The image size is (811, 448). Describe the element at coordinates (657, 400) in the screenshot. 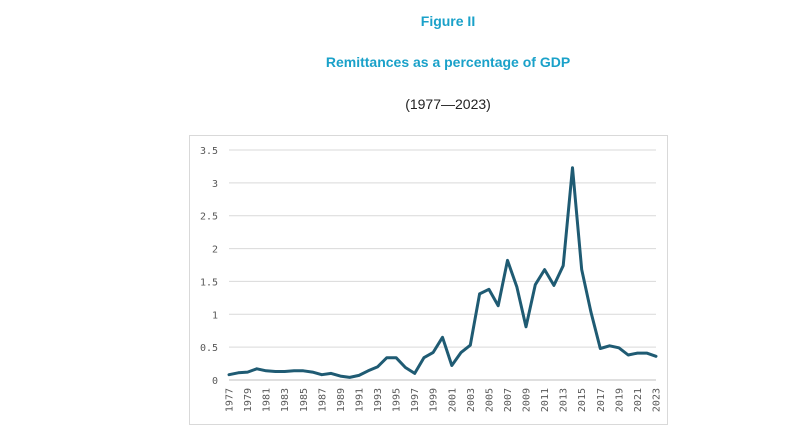

I see `x-tick-label: 2023` at that location.